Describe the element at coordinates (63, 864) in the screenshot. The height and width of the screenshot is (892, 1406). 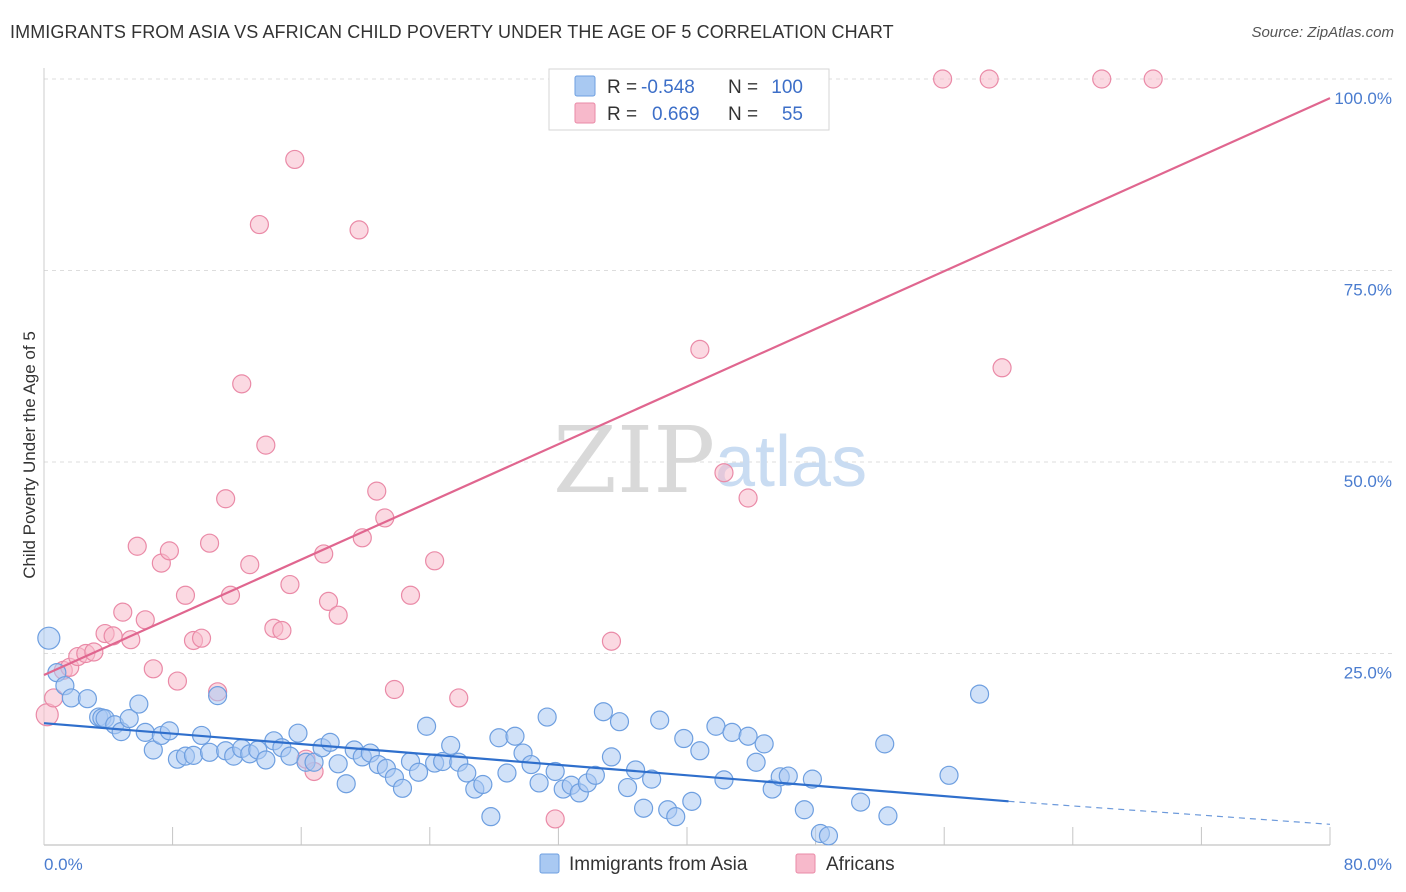
I see `x-tick-label-min: 0.0%` at that location.